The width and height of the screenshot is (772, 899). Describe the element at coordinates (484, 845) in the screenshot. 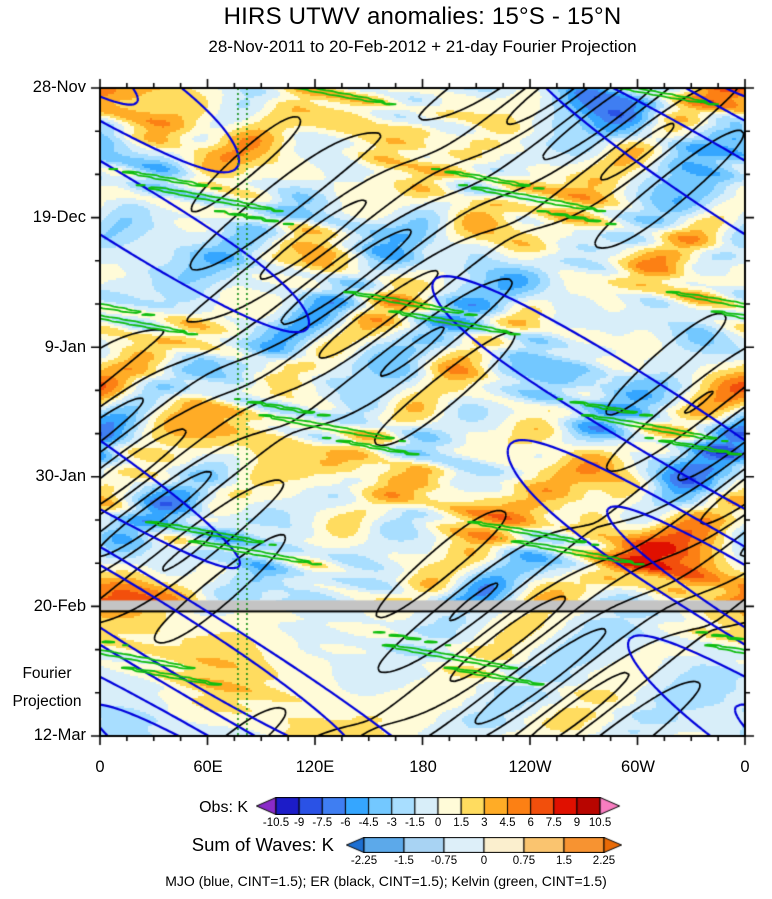

I see `waves-colorbar` at that location.